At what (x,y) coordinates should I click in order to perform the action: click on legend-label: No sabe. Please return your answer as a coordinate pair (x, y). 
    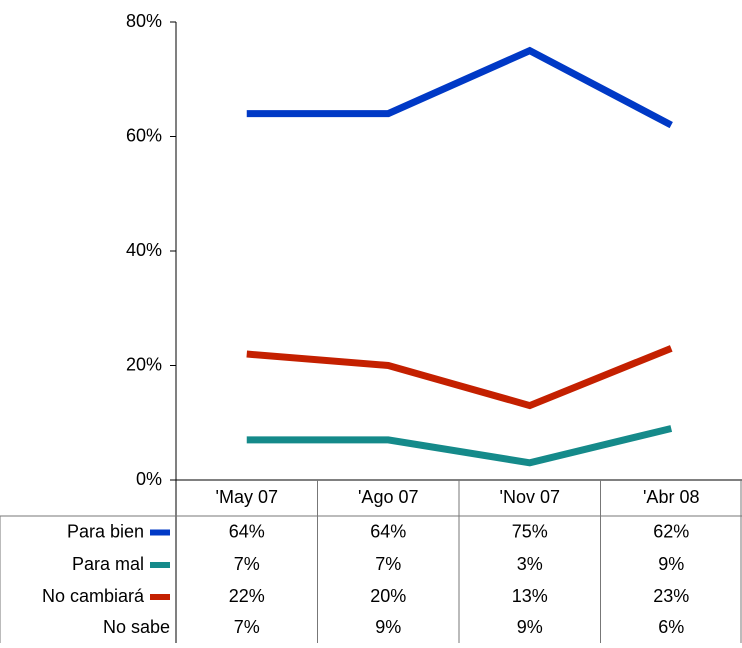
    Looking at the image, I should click on (136, 627).